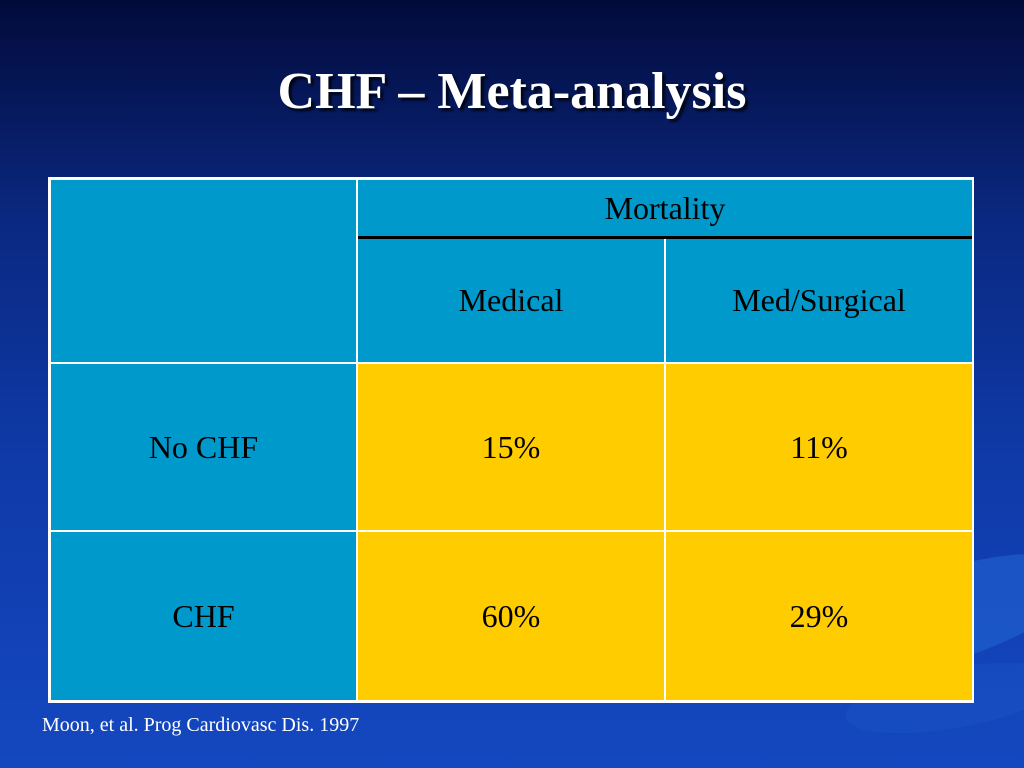 The width and height of the screenshot is (1024, 768). I want to click on mortality-group-header-label: Mortality, so click(665, 207).